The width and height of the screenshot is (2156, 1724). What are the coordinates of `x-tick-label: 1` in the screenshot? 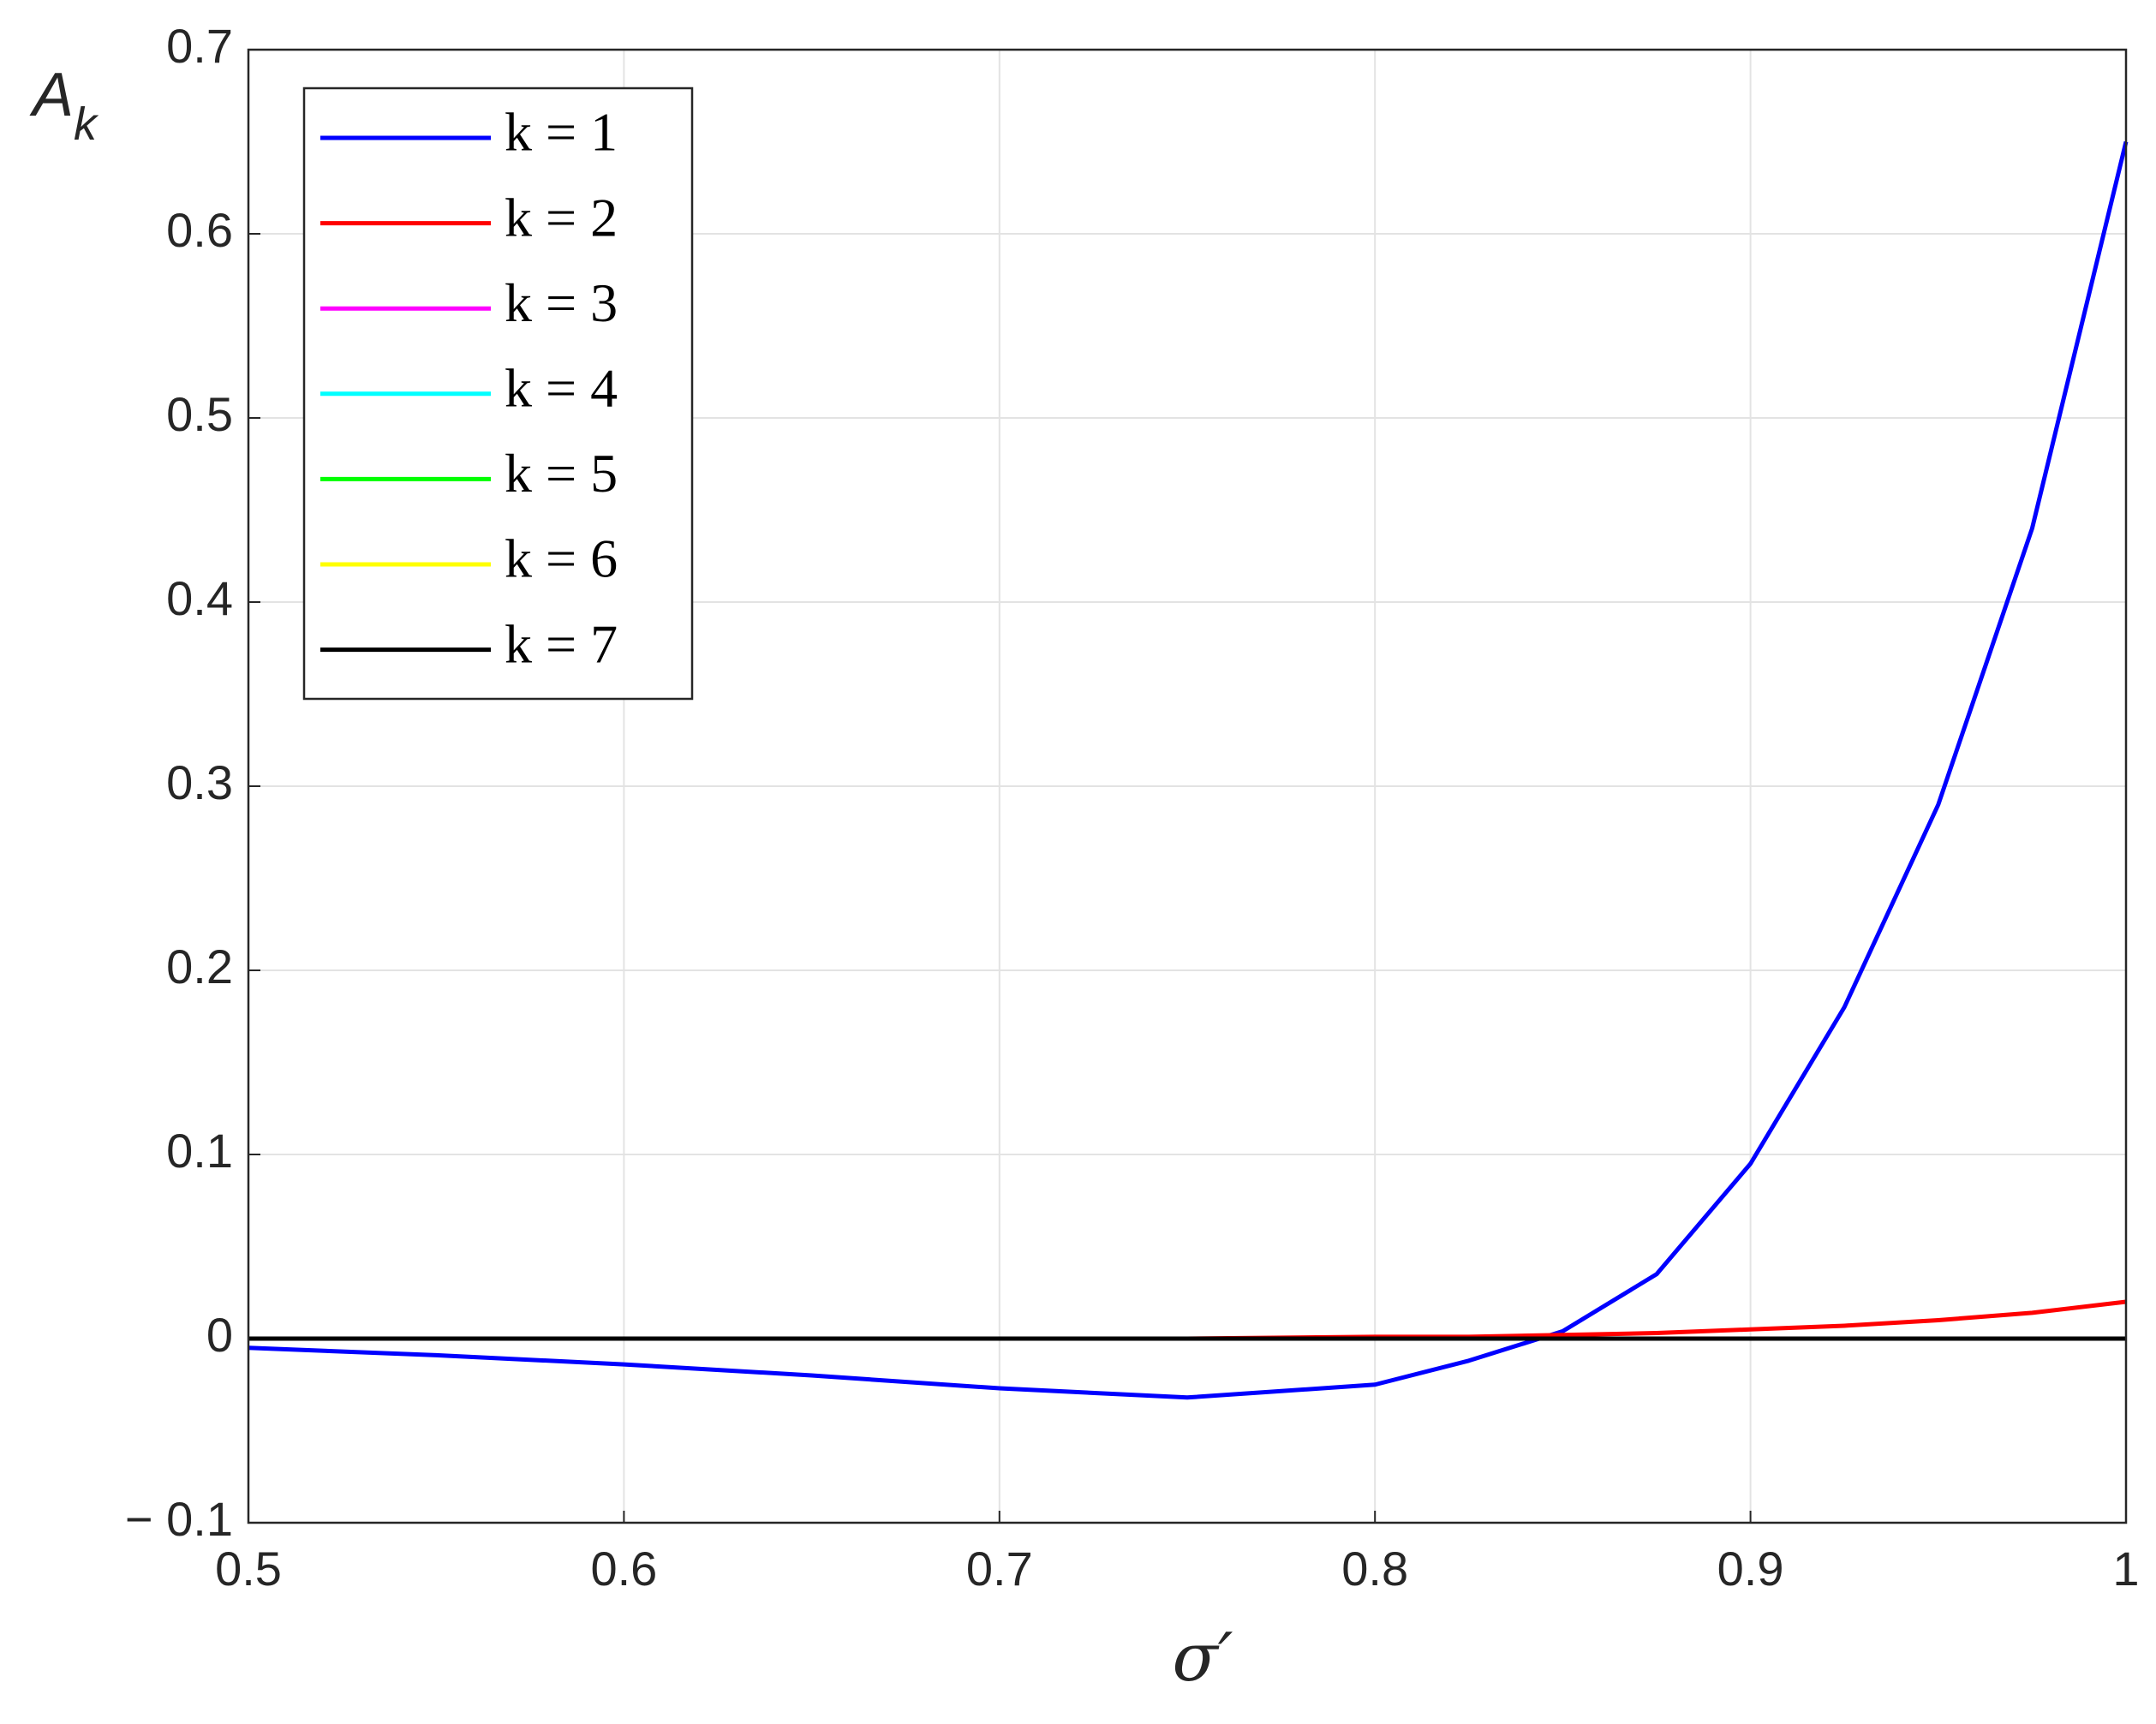 It's located at (2125, 1569).